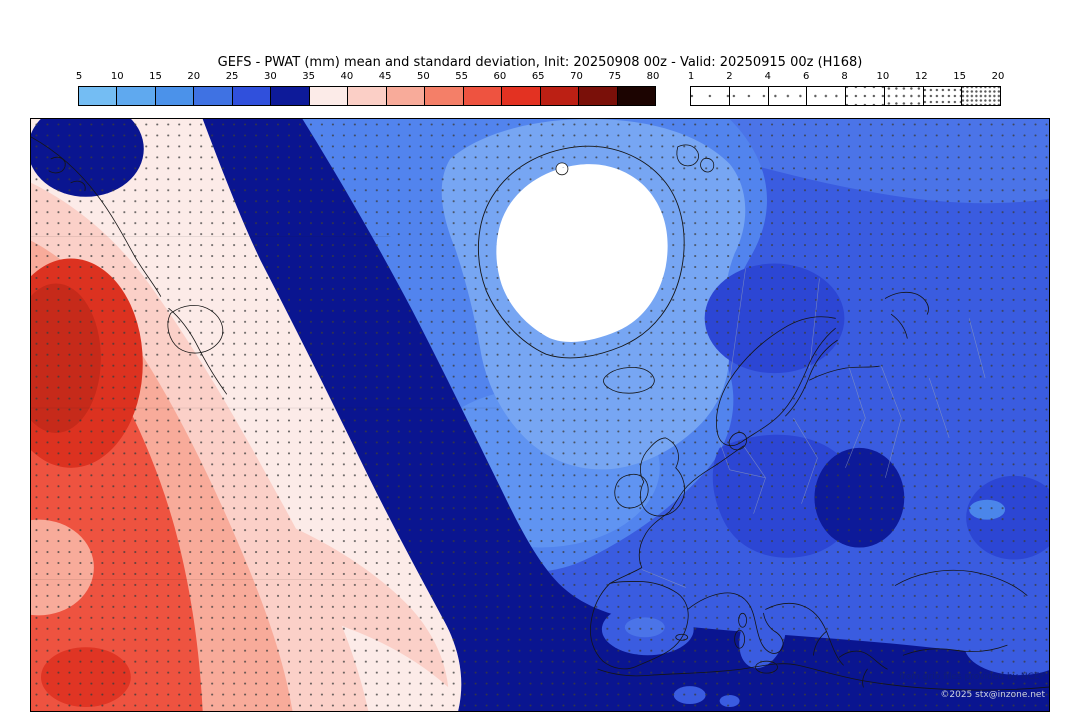 The width and height of the screenshot is (1080, 718). What do you see at coordinates (767, 76) in the screenshot?
I see `stddev-colorbar-tick-label: 4` at bounding box center [767, 76].